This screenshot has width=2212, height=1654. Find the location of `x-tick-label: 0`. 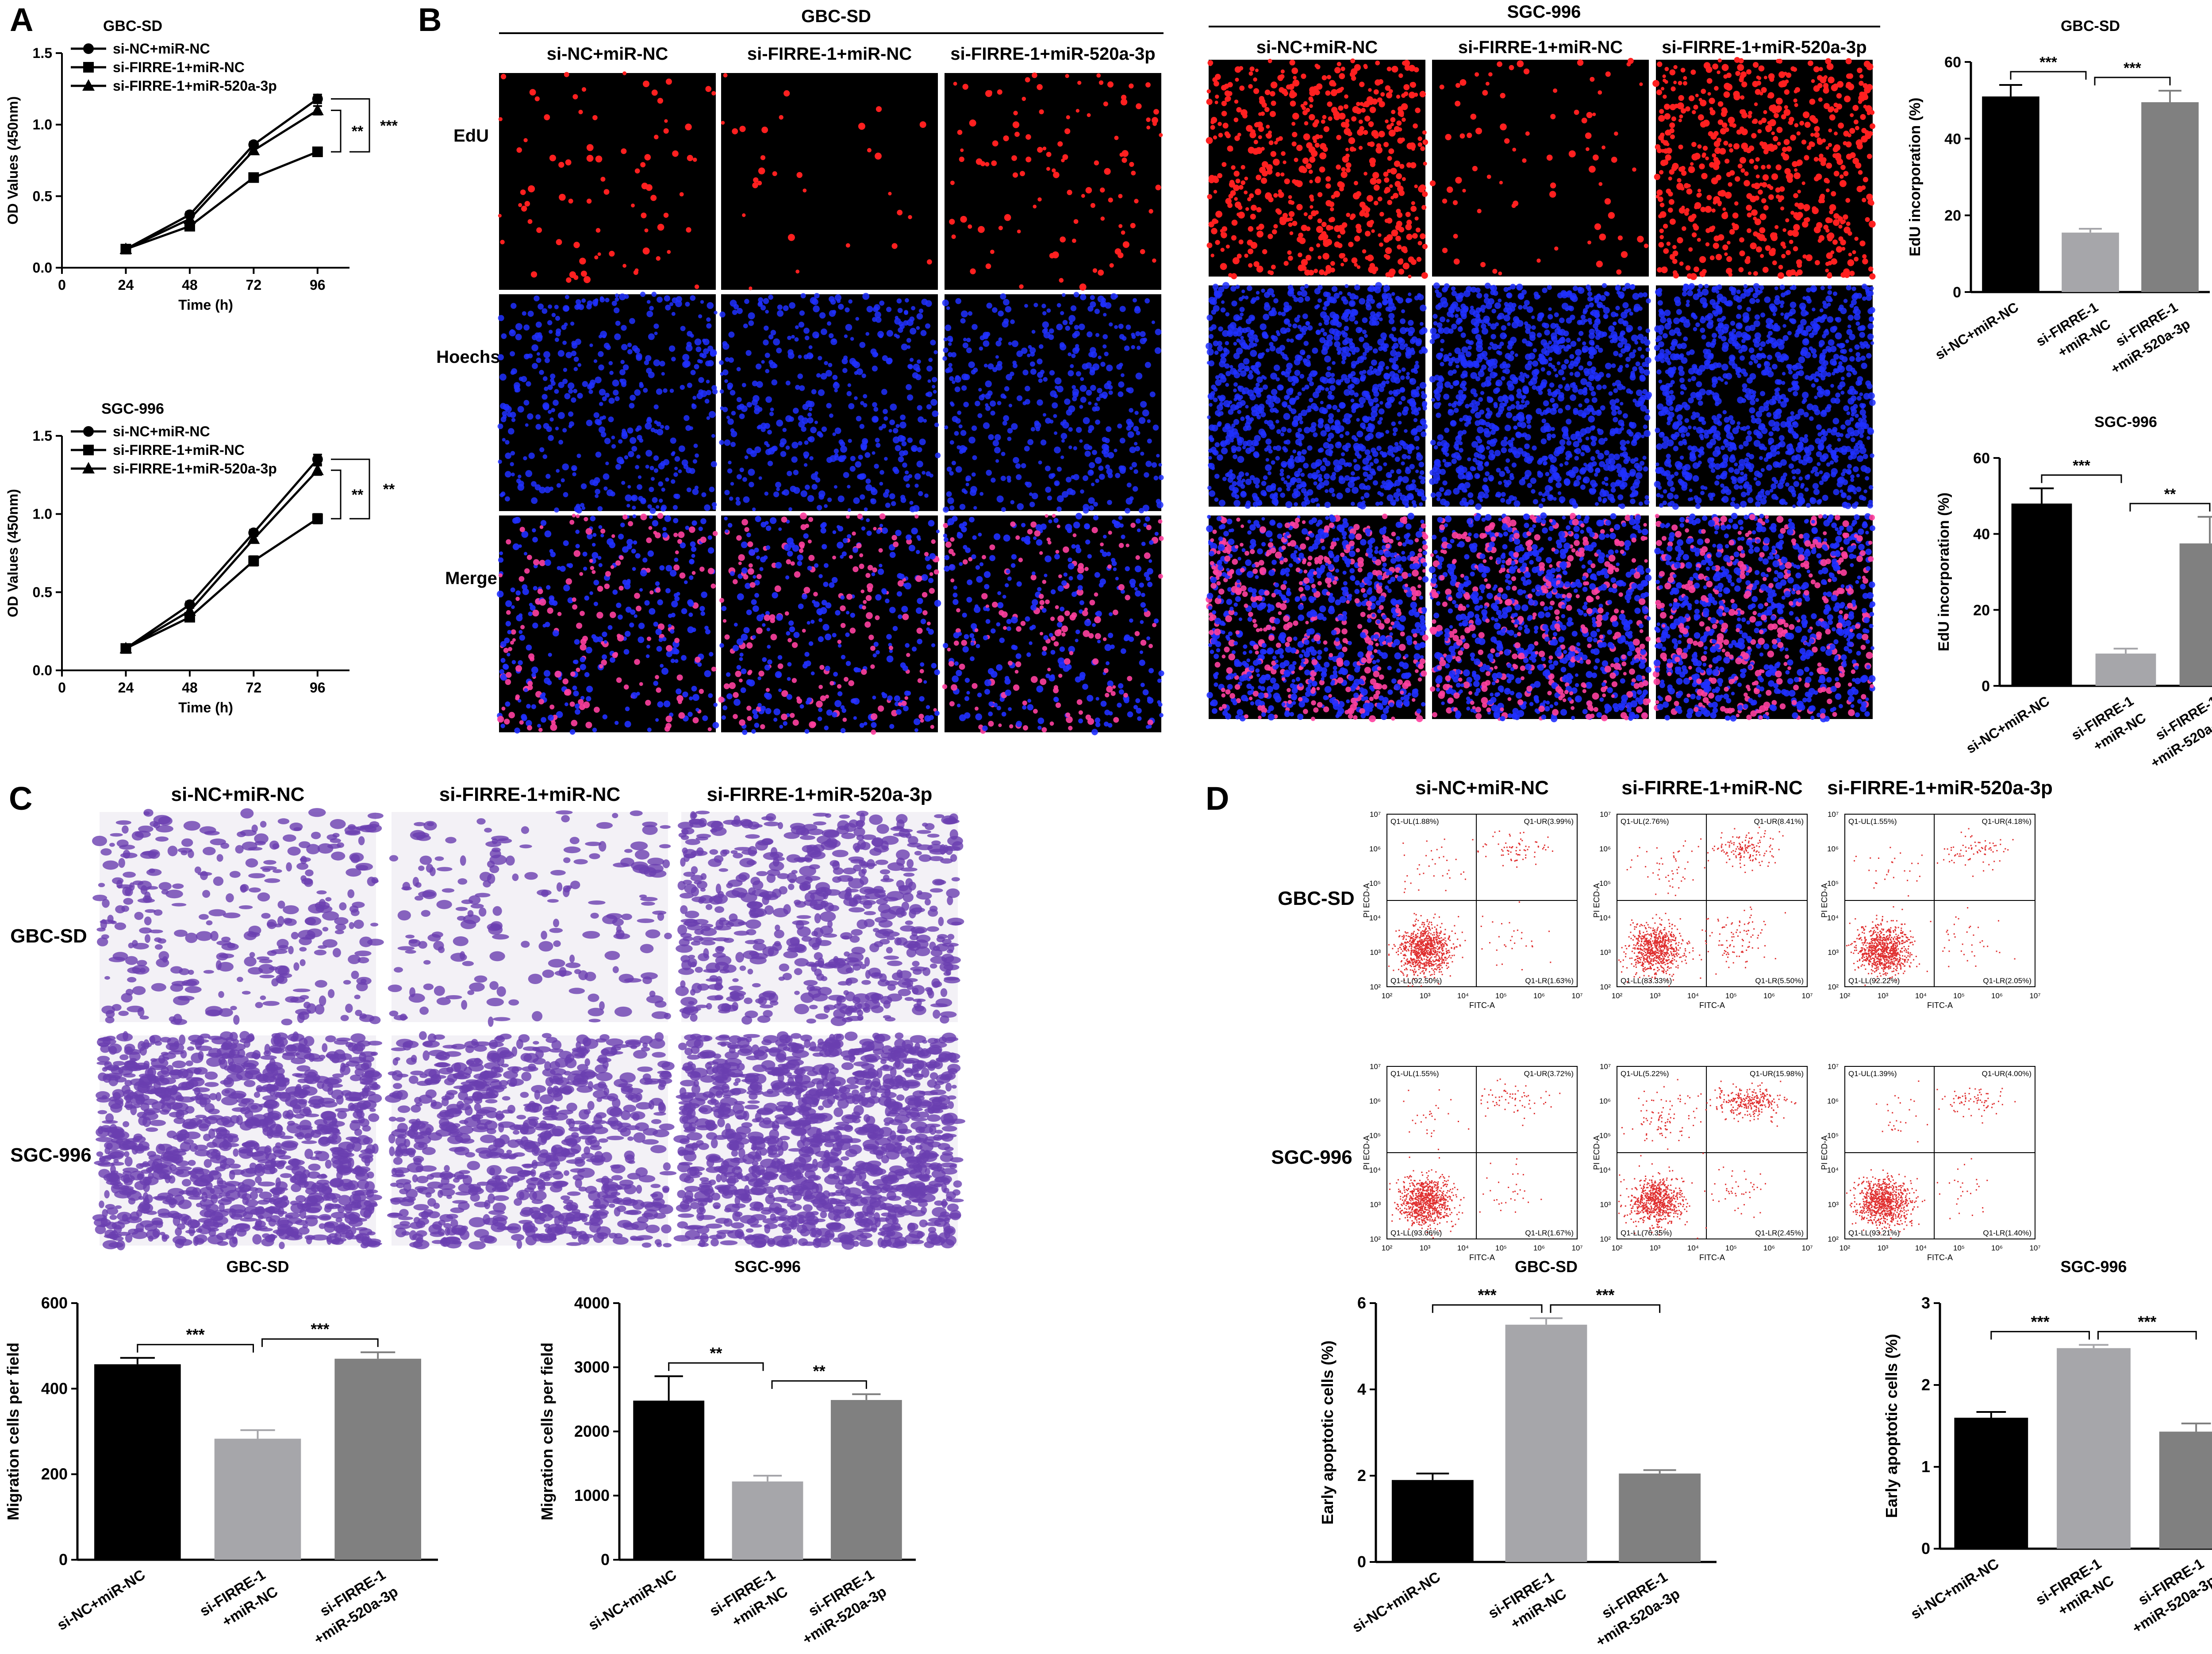

x-tick-label: 0 is located at coordinates (62, 688).